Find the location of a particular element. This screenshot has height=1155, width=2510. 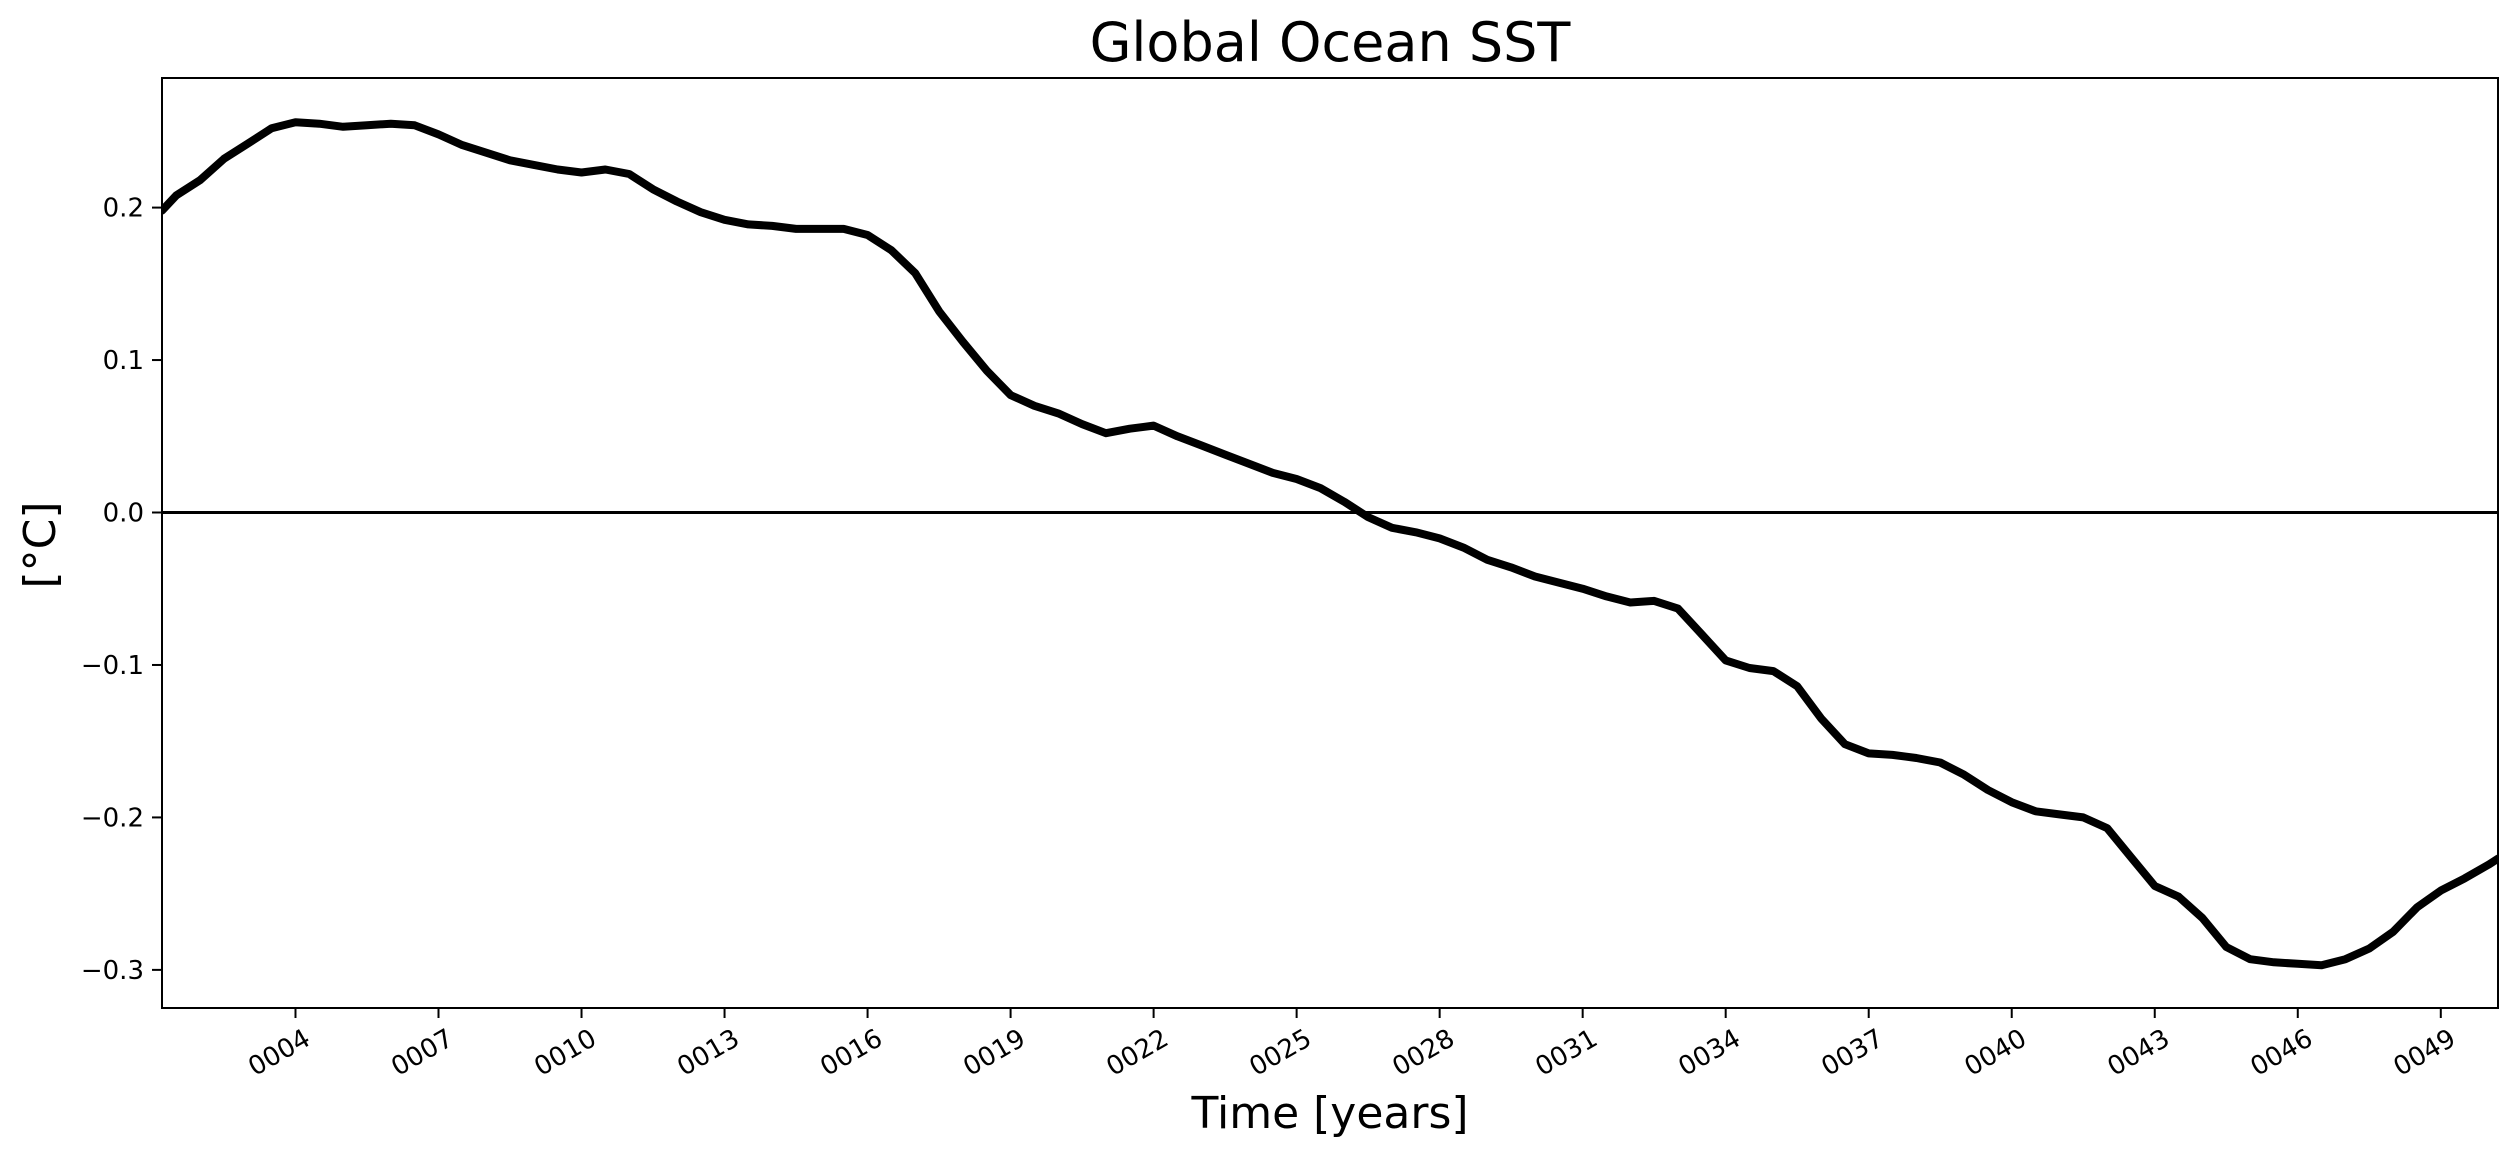

y-axis-label: [°C] is located at coordinates (40, 544).